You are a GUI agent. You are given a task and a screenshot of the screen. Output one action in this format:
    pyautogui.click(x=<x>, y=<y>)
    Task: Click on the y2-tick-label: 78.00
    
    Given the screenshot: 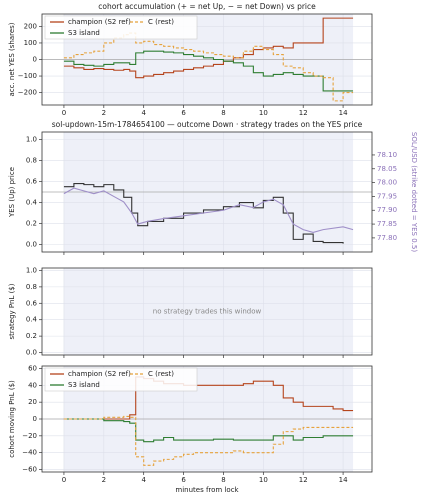 What is the action you would take?
    pyautogui.click(x=387, y=183)
    